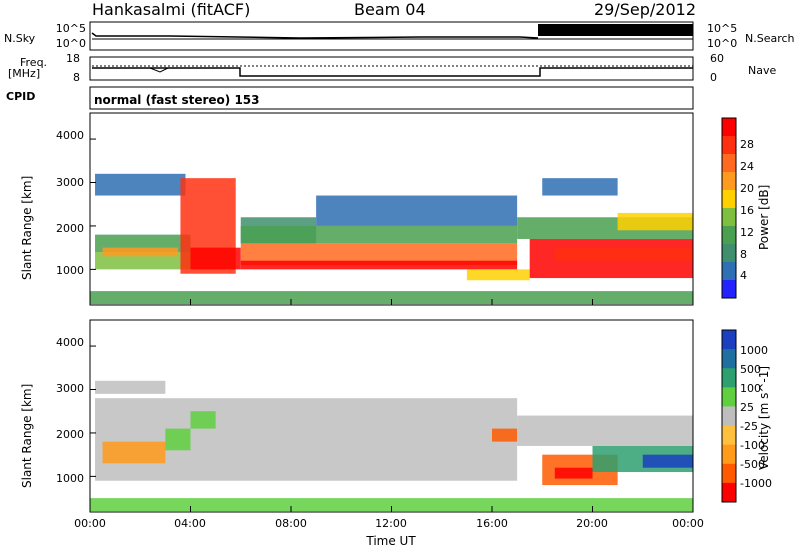  Describe the element at coordinates (747, 144) in the screenshot. I see `power-cbar-tick-28: 28` at that location.